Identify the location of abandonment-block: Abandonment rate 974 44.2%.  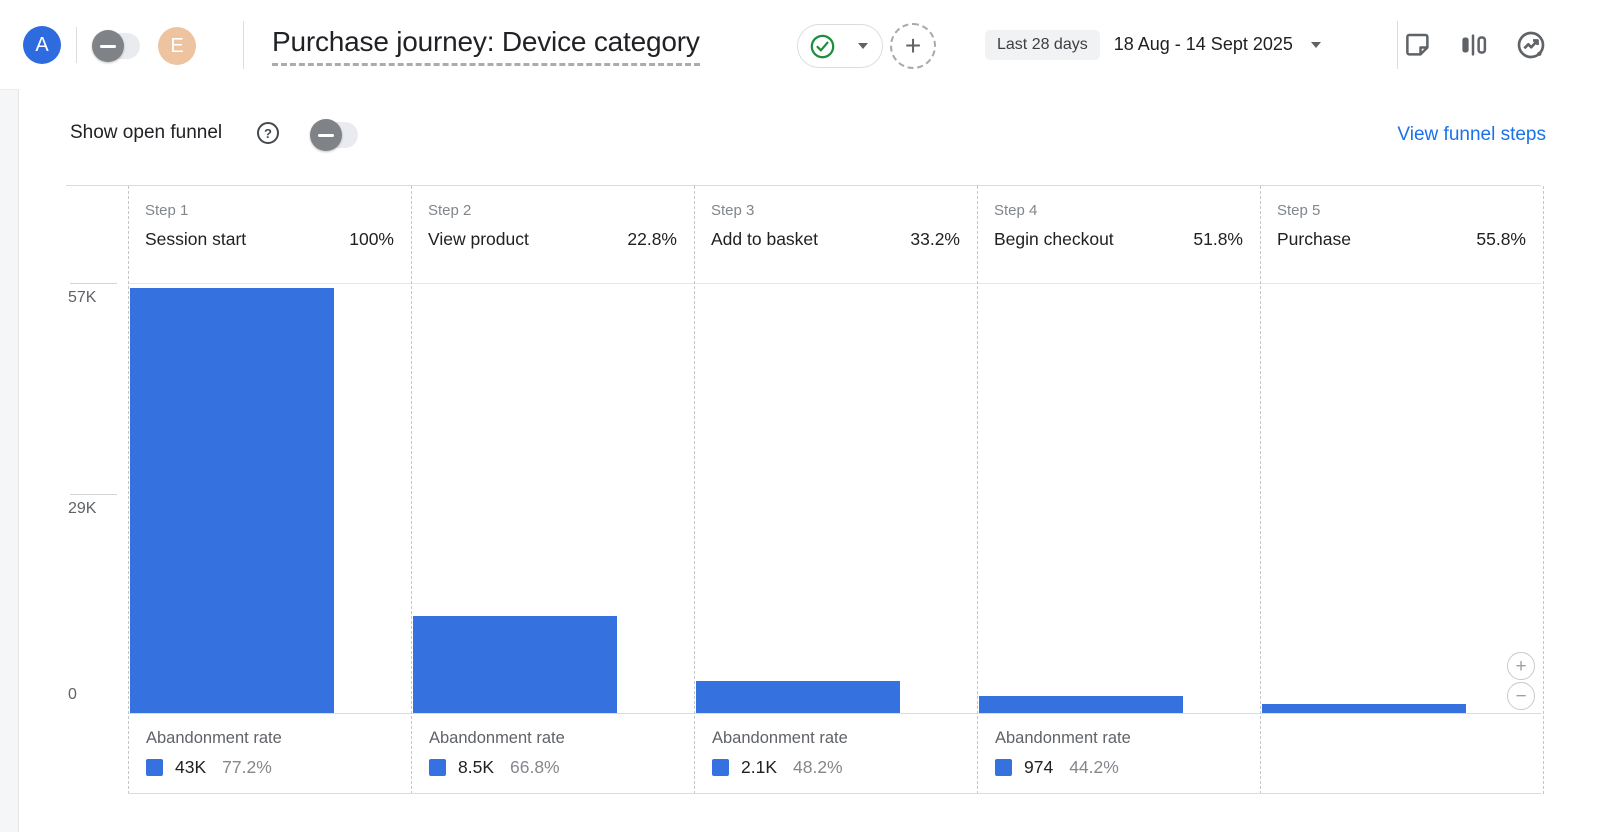
(1063, 753).